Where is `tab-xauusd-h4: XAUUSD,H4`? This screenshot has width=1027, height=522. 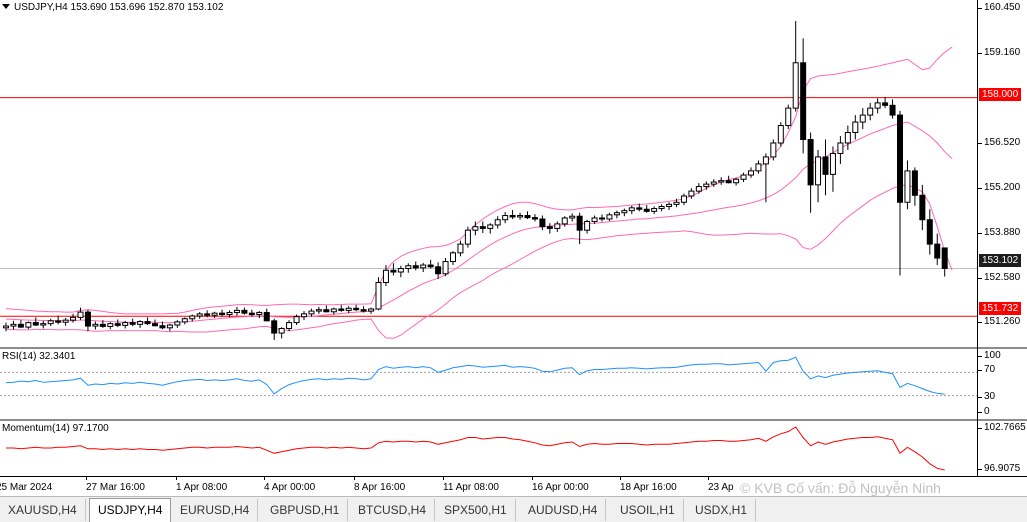 tab-xauusd-h4: XAUUSD,H4 is located at coordinates (43, 510).